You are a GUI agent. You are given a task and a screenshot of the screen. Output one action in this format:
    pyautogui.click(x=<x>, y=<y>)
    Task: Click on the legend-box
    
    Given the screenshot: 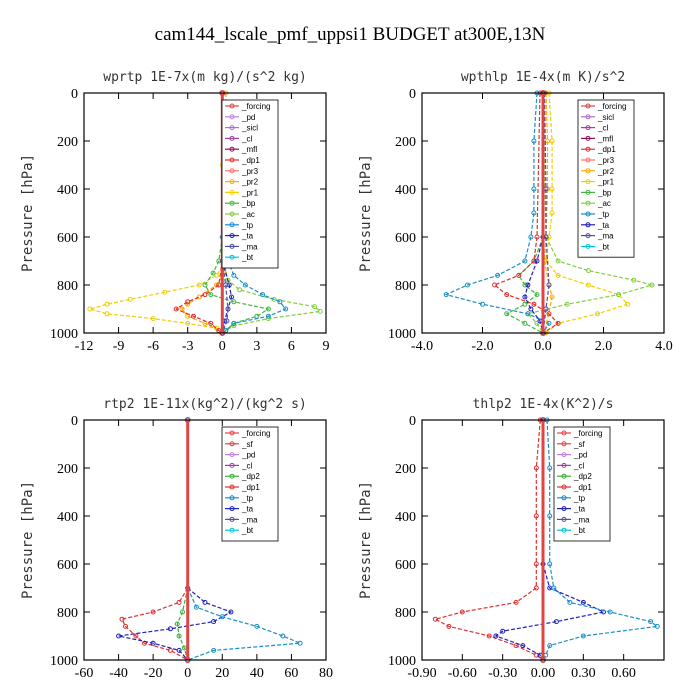 What is the action you would take?
    pyautogui.click(x=606, y=178)
    